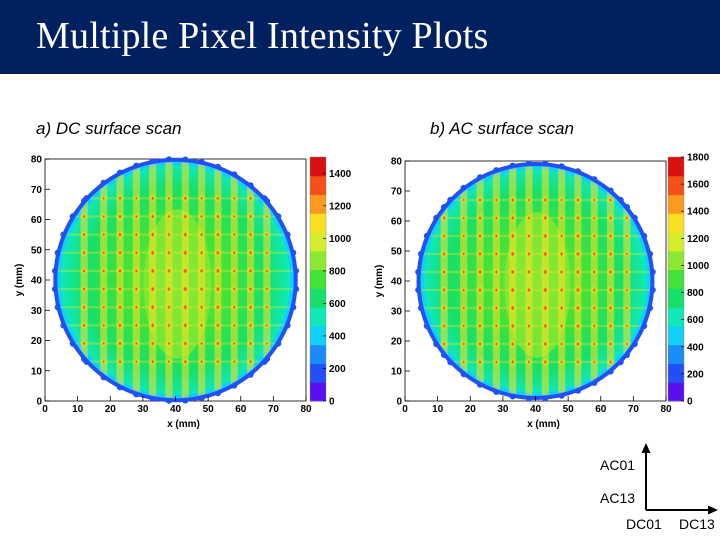 This screenshot has width=720, height=540. Describe the element at coordinates (601, 409) in the screenshot. I see `x-tick-label: 60` at that location.